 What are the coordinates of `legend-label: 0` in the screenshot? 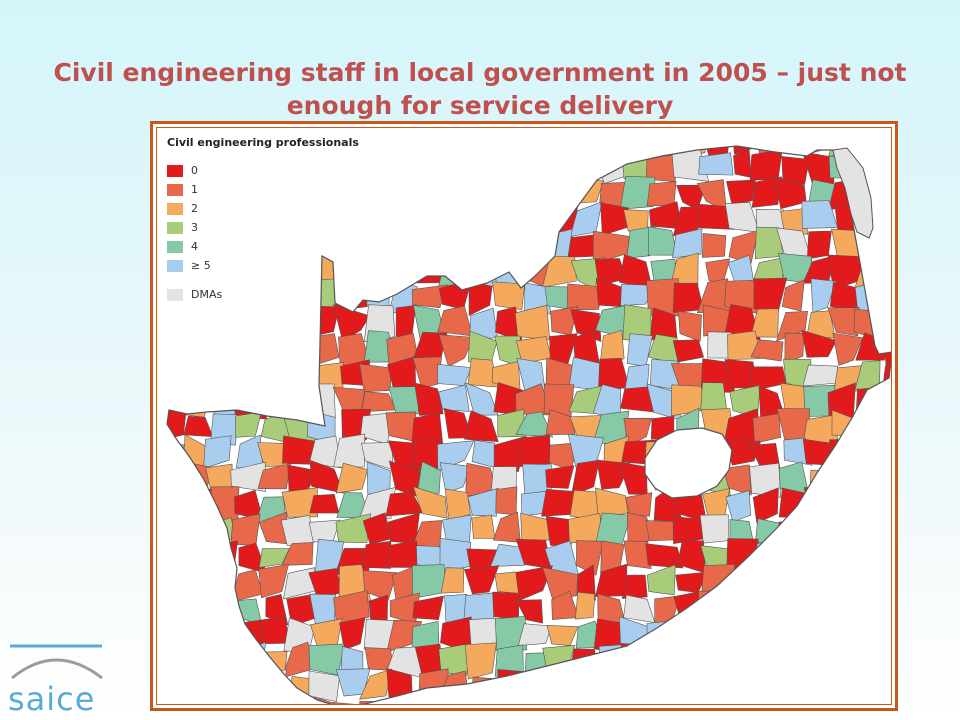 It's located at (194, 170).